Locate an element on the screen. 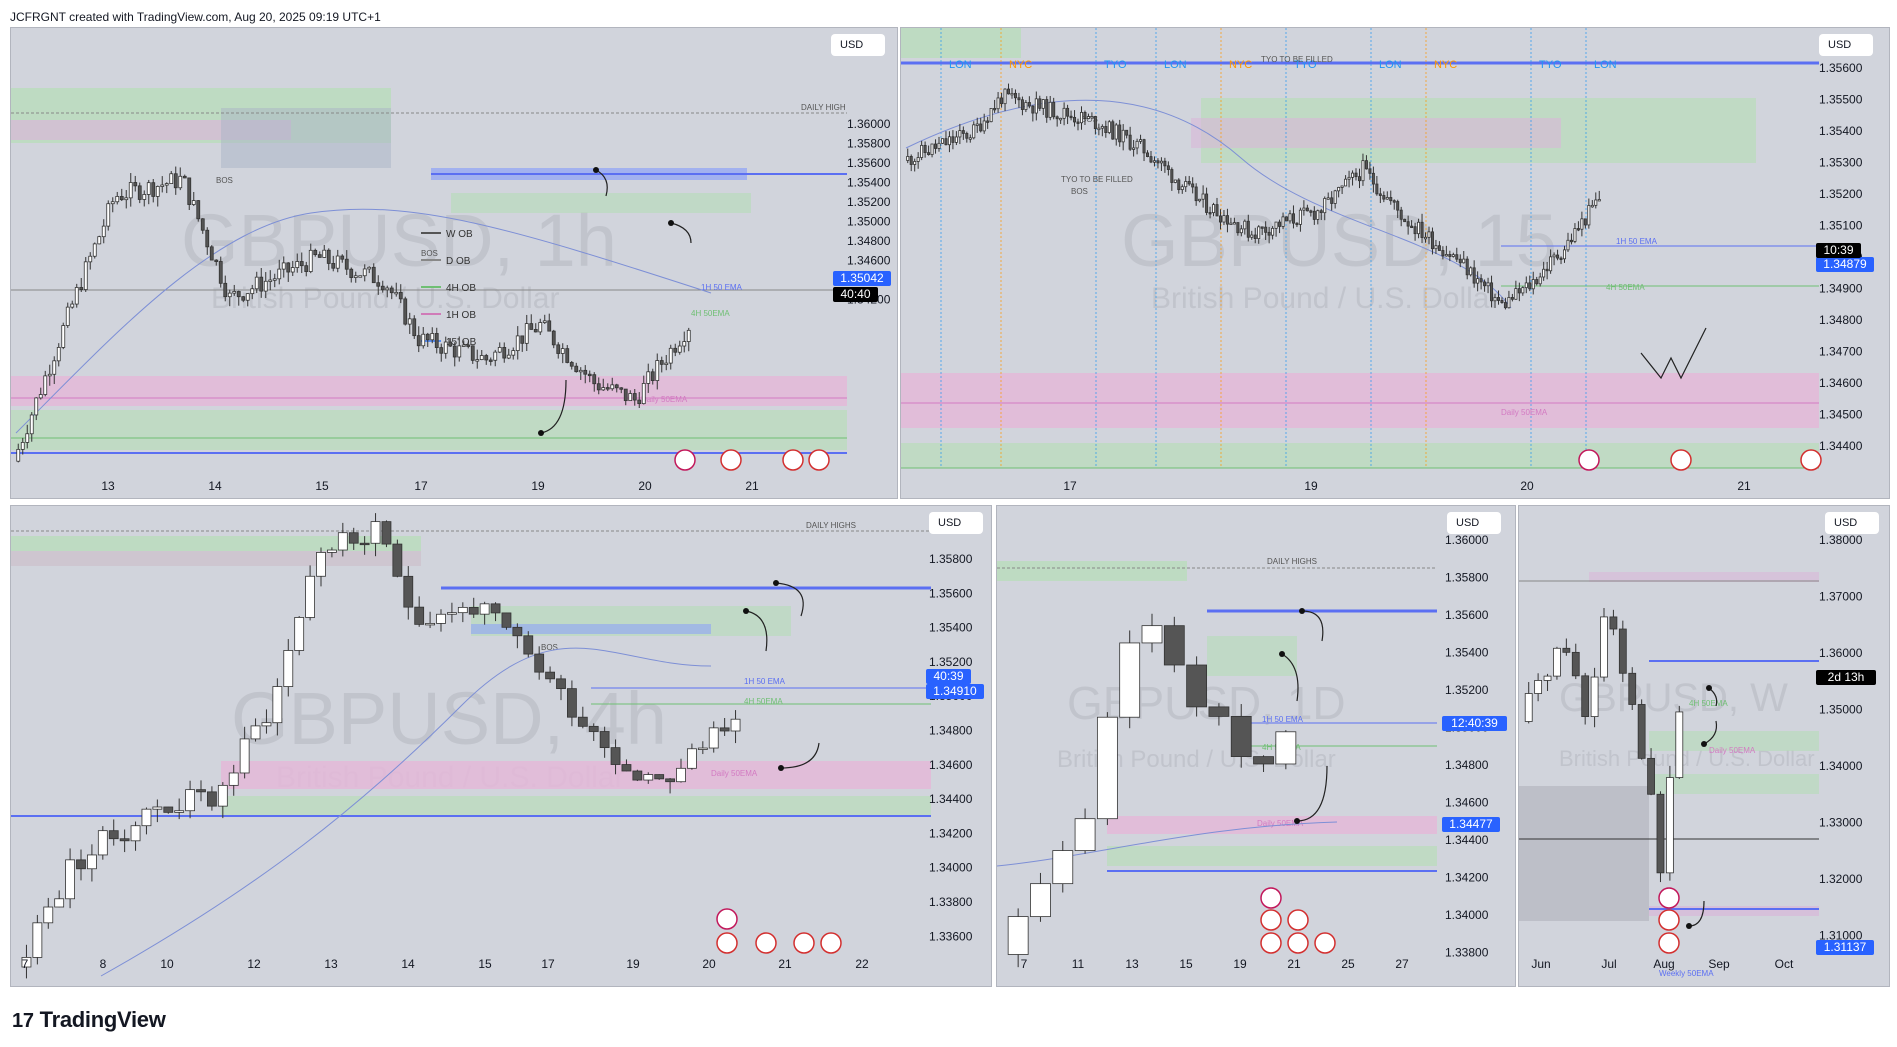 The image size is (1897, 1047). y-axis-tick-label: 1.35800 is located at coordinates (1467, 578).